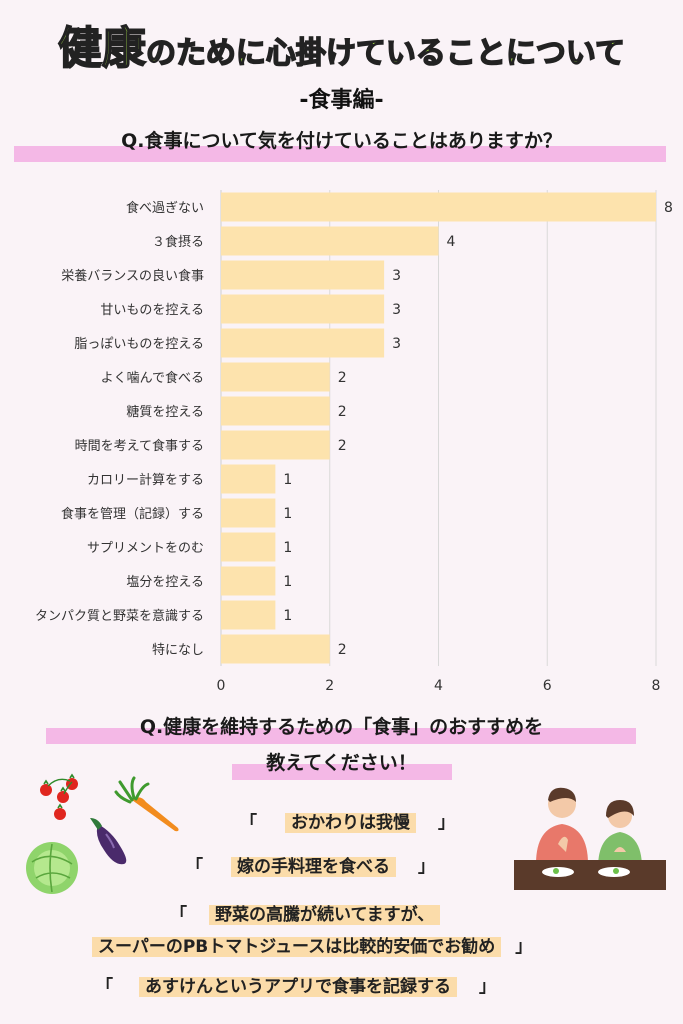 The image size is (683, 1024). What do you see at coordinates (152, 378) in the screenshot?
I see `category-label: よく噛んで食べる` at bounding box center [152, 378].